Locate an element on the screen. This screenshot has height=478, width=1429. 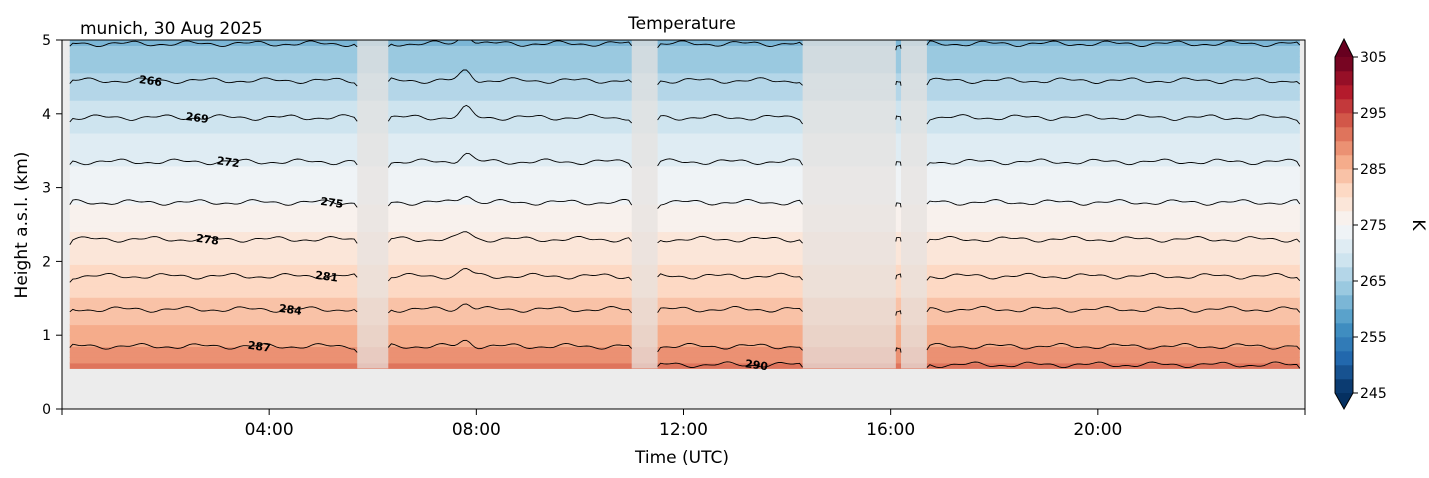
y-tick-label: 3 is located at coordinates (46, 189).